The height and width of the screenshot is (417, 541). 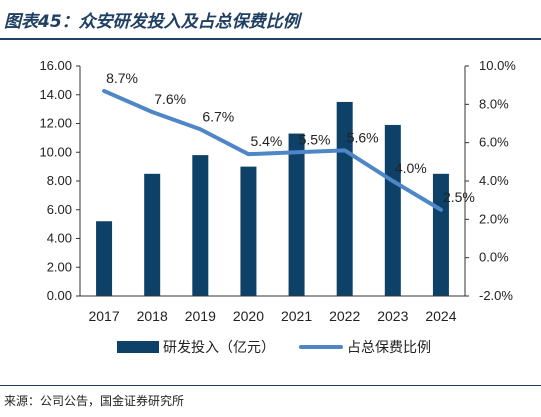 I want to click on left-tick-label: 8.00, so click(x=59, y=180).